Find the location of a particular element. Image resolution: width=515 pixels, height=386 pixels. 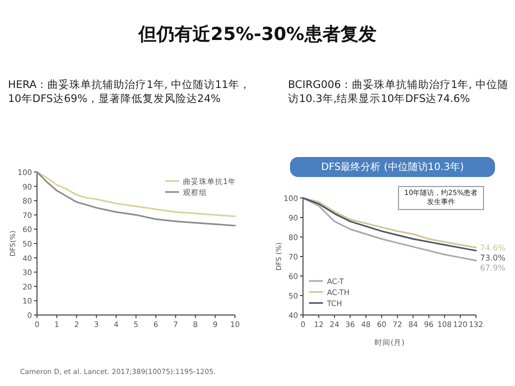

title: DFS最终分析 (中位随访10.3年) is located at coordinates (392, 167).